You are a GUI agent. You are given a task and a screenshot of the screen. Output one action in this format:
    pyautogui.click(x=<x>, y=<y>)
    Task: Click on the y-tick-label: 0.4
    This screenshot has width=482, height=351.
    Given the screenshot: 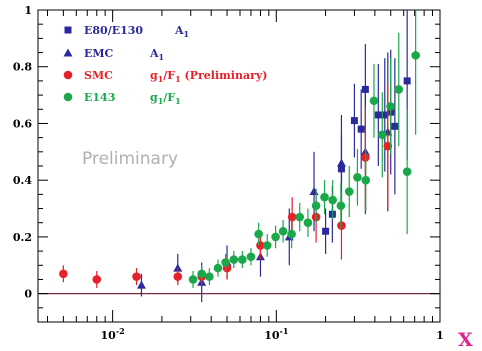 What is the action you would take?
    pyautogui.click(x=22, y=180)
    